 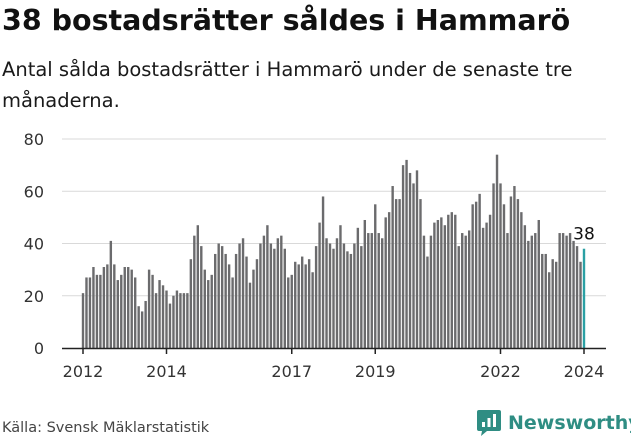 What do you see at coordinates (166, 371) in the screenshot?
I see `x-tick-label: 2014` at bounding box center [166, 371].